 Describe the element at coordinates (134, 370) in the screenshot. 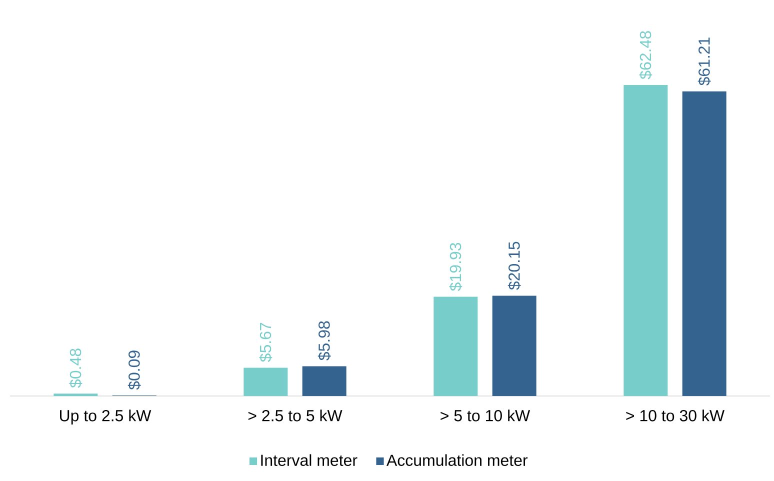

I see `data-label: $0.09` at that location.